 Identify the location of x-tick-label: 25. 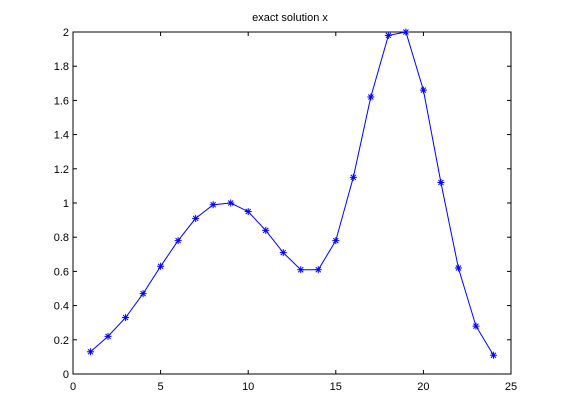
(511, 387).